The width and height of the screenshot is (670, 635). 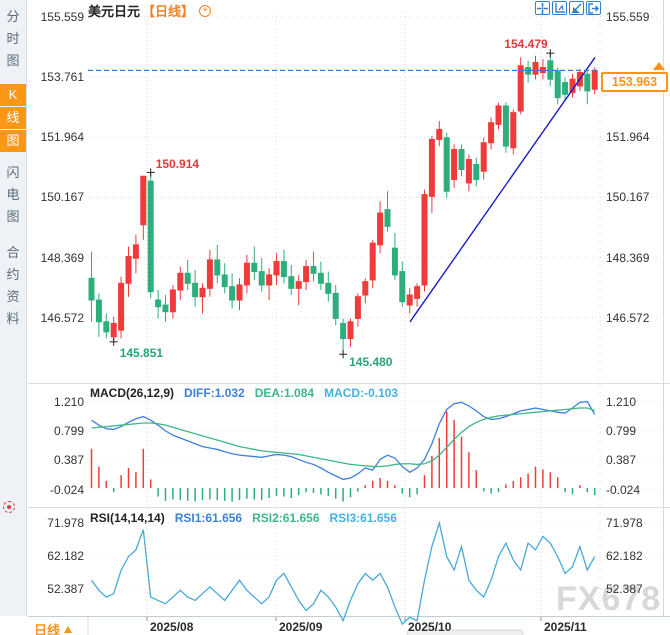 I want to click on chart-title: 美元日元 【日线】 +, so click(x=150, y=10).